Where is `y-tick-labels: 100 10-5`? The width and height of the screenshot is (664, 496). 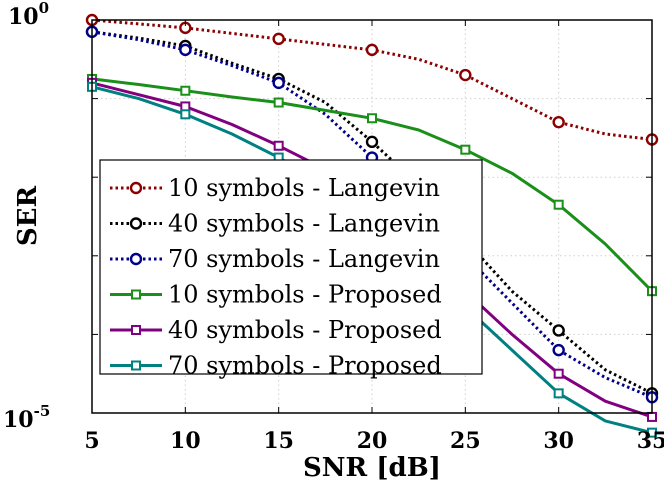 y-tick-labels: 100 10-5 is located at coordinates (26, 216).